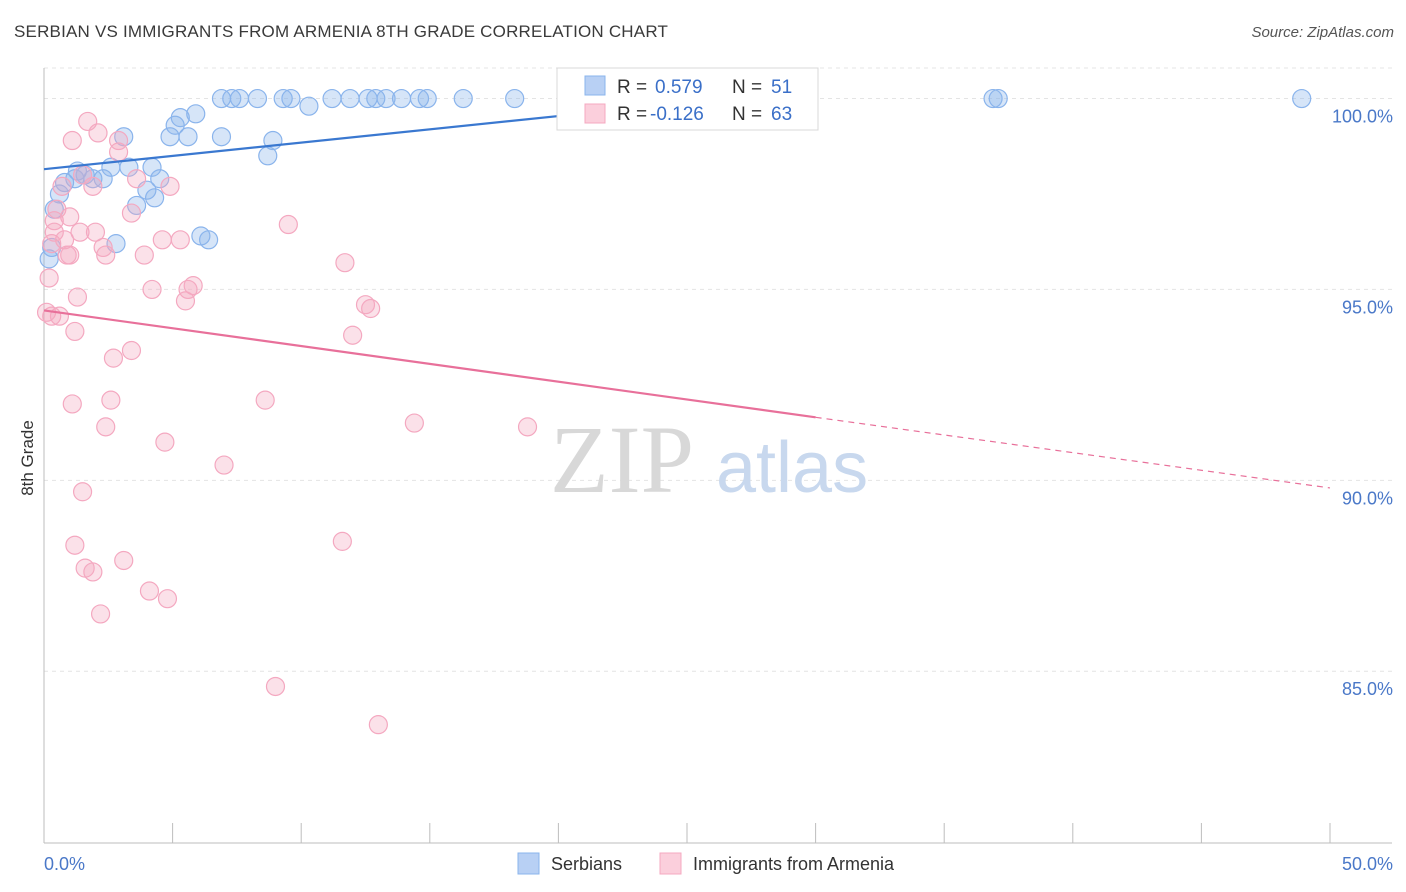 This screenshot has height=892, width=1406. What do you see at coordinates (794, 864) in the screenshot?
I see `bottom-legend-label-armenia: Immigrants from Armenia` at bounding box center [794, 864].